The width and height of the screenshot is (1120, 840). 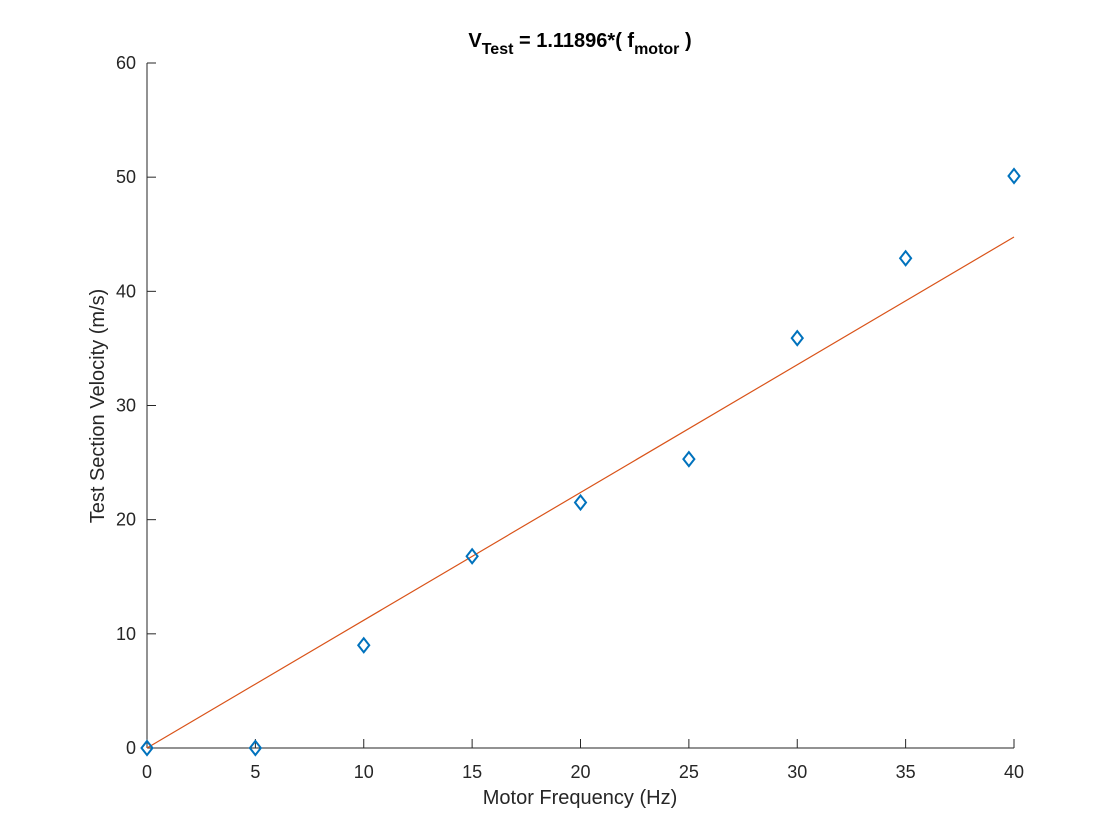 I want to click on y-tick-label: 10, so click(x=126, y=634).